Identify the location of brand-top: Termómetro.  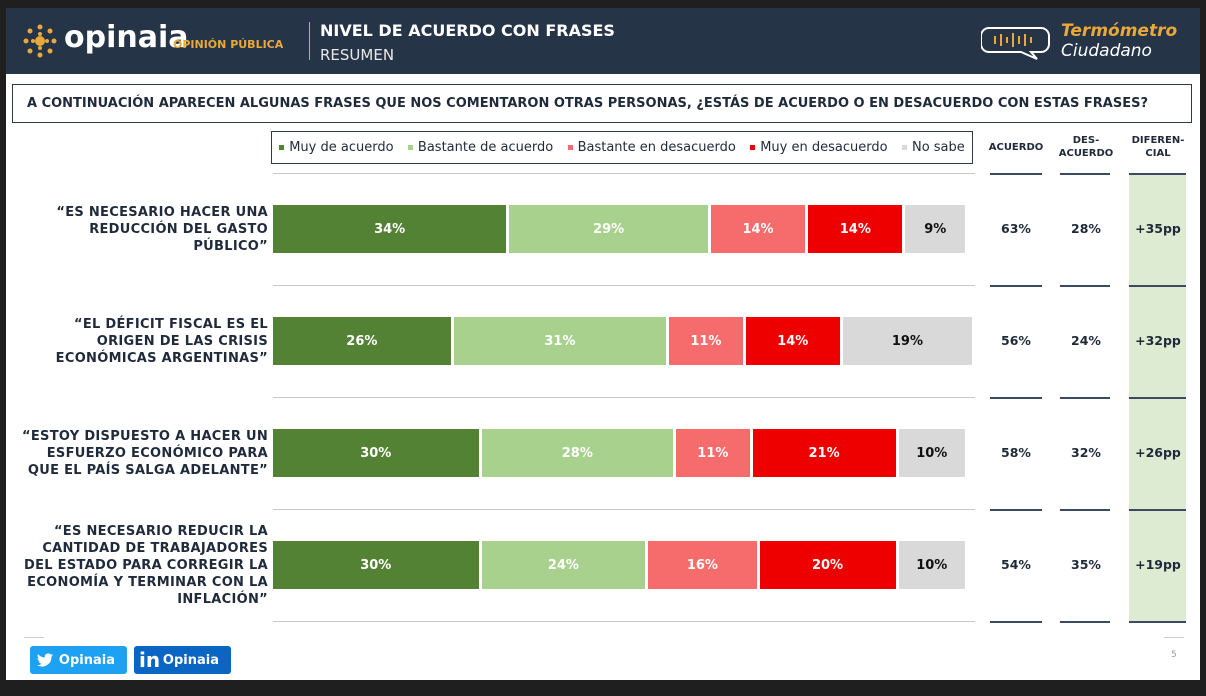
(1119, 31).